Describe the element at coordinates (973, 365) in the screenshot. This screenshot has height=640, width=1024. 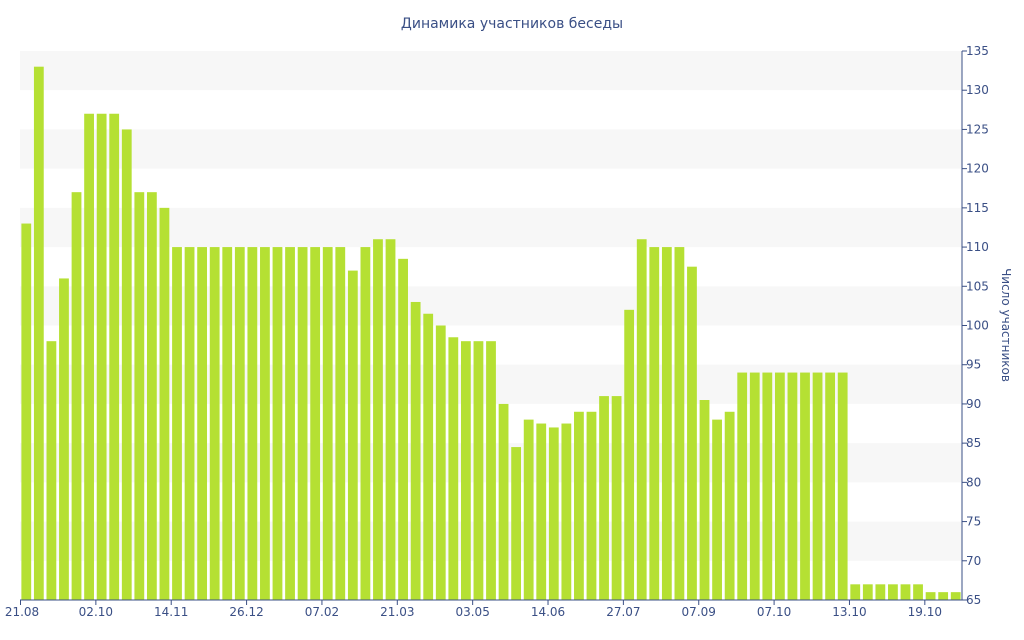
I see `y-tick-label: 95` at that location.